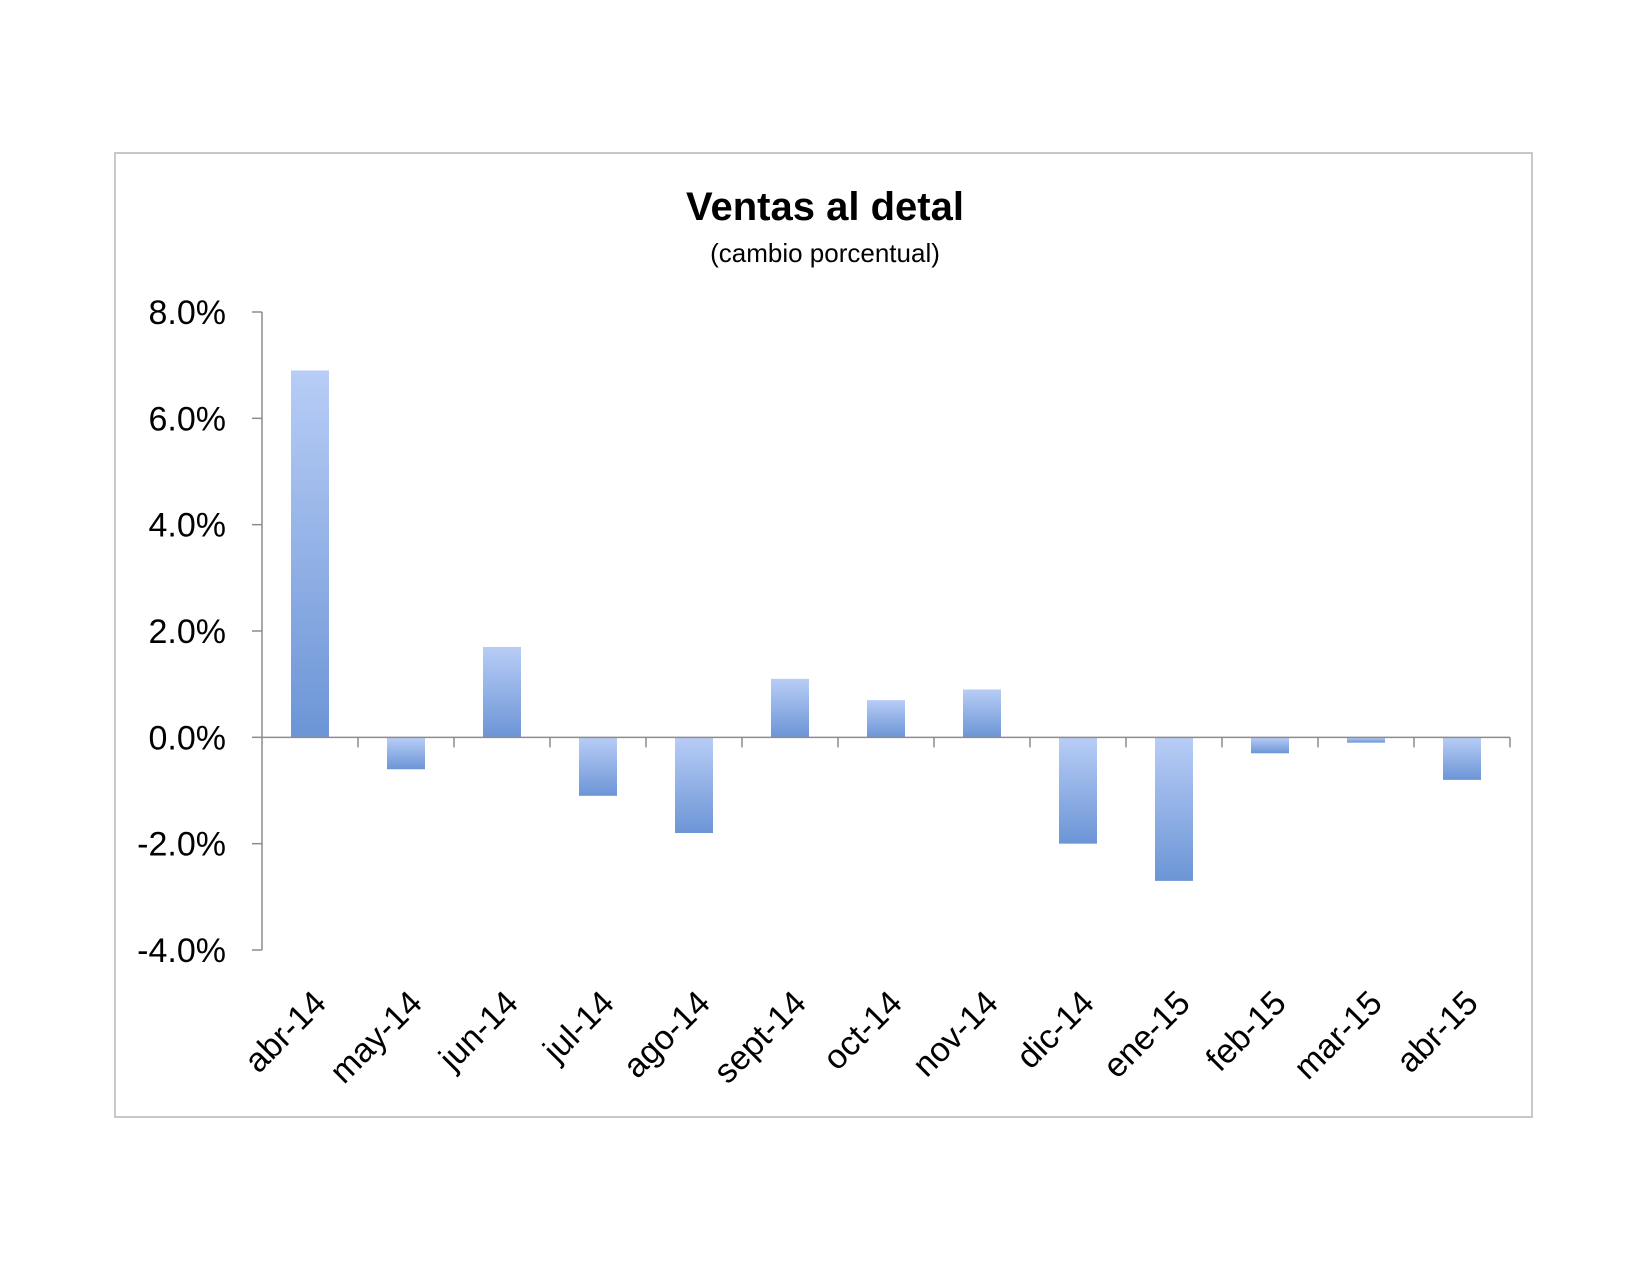  I want to click on y-tick-label: -4.0%, so click(181, 951).